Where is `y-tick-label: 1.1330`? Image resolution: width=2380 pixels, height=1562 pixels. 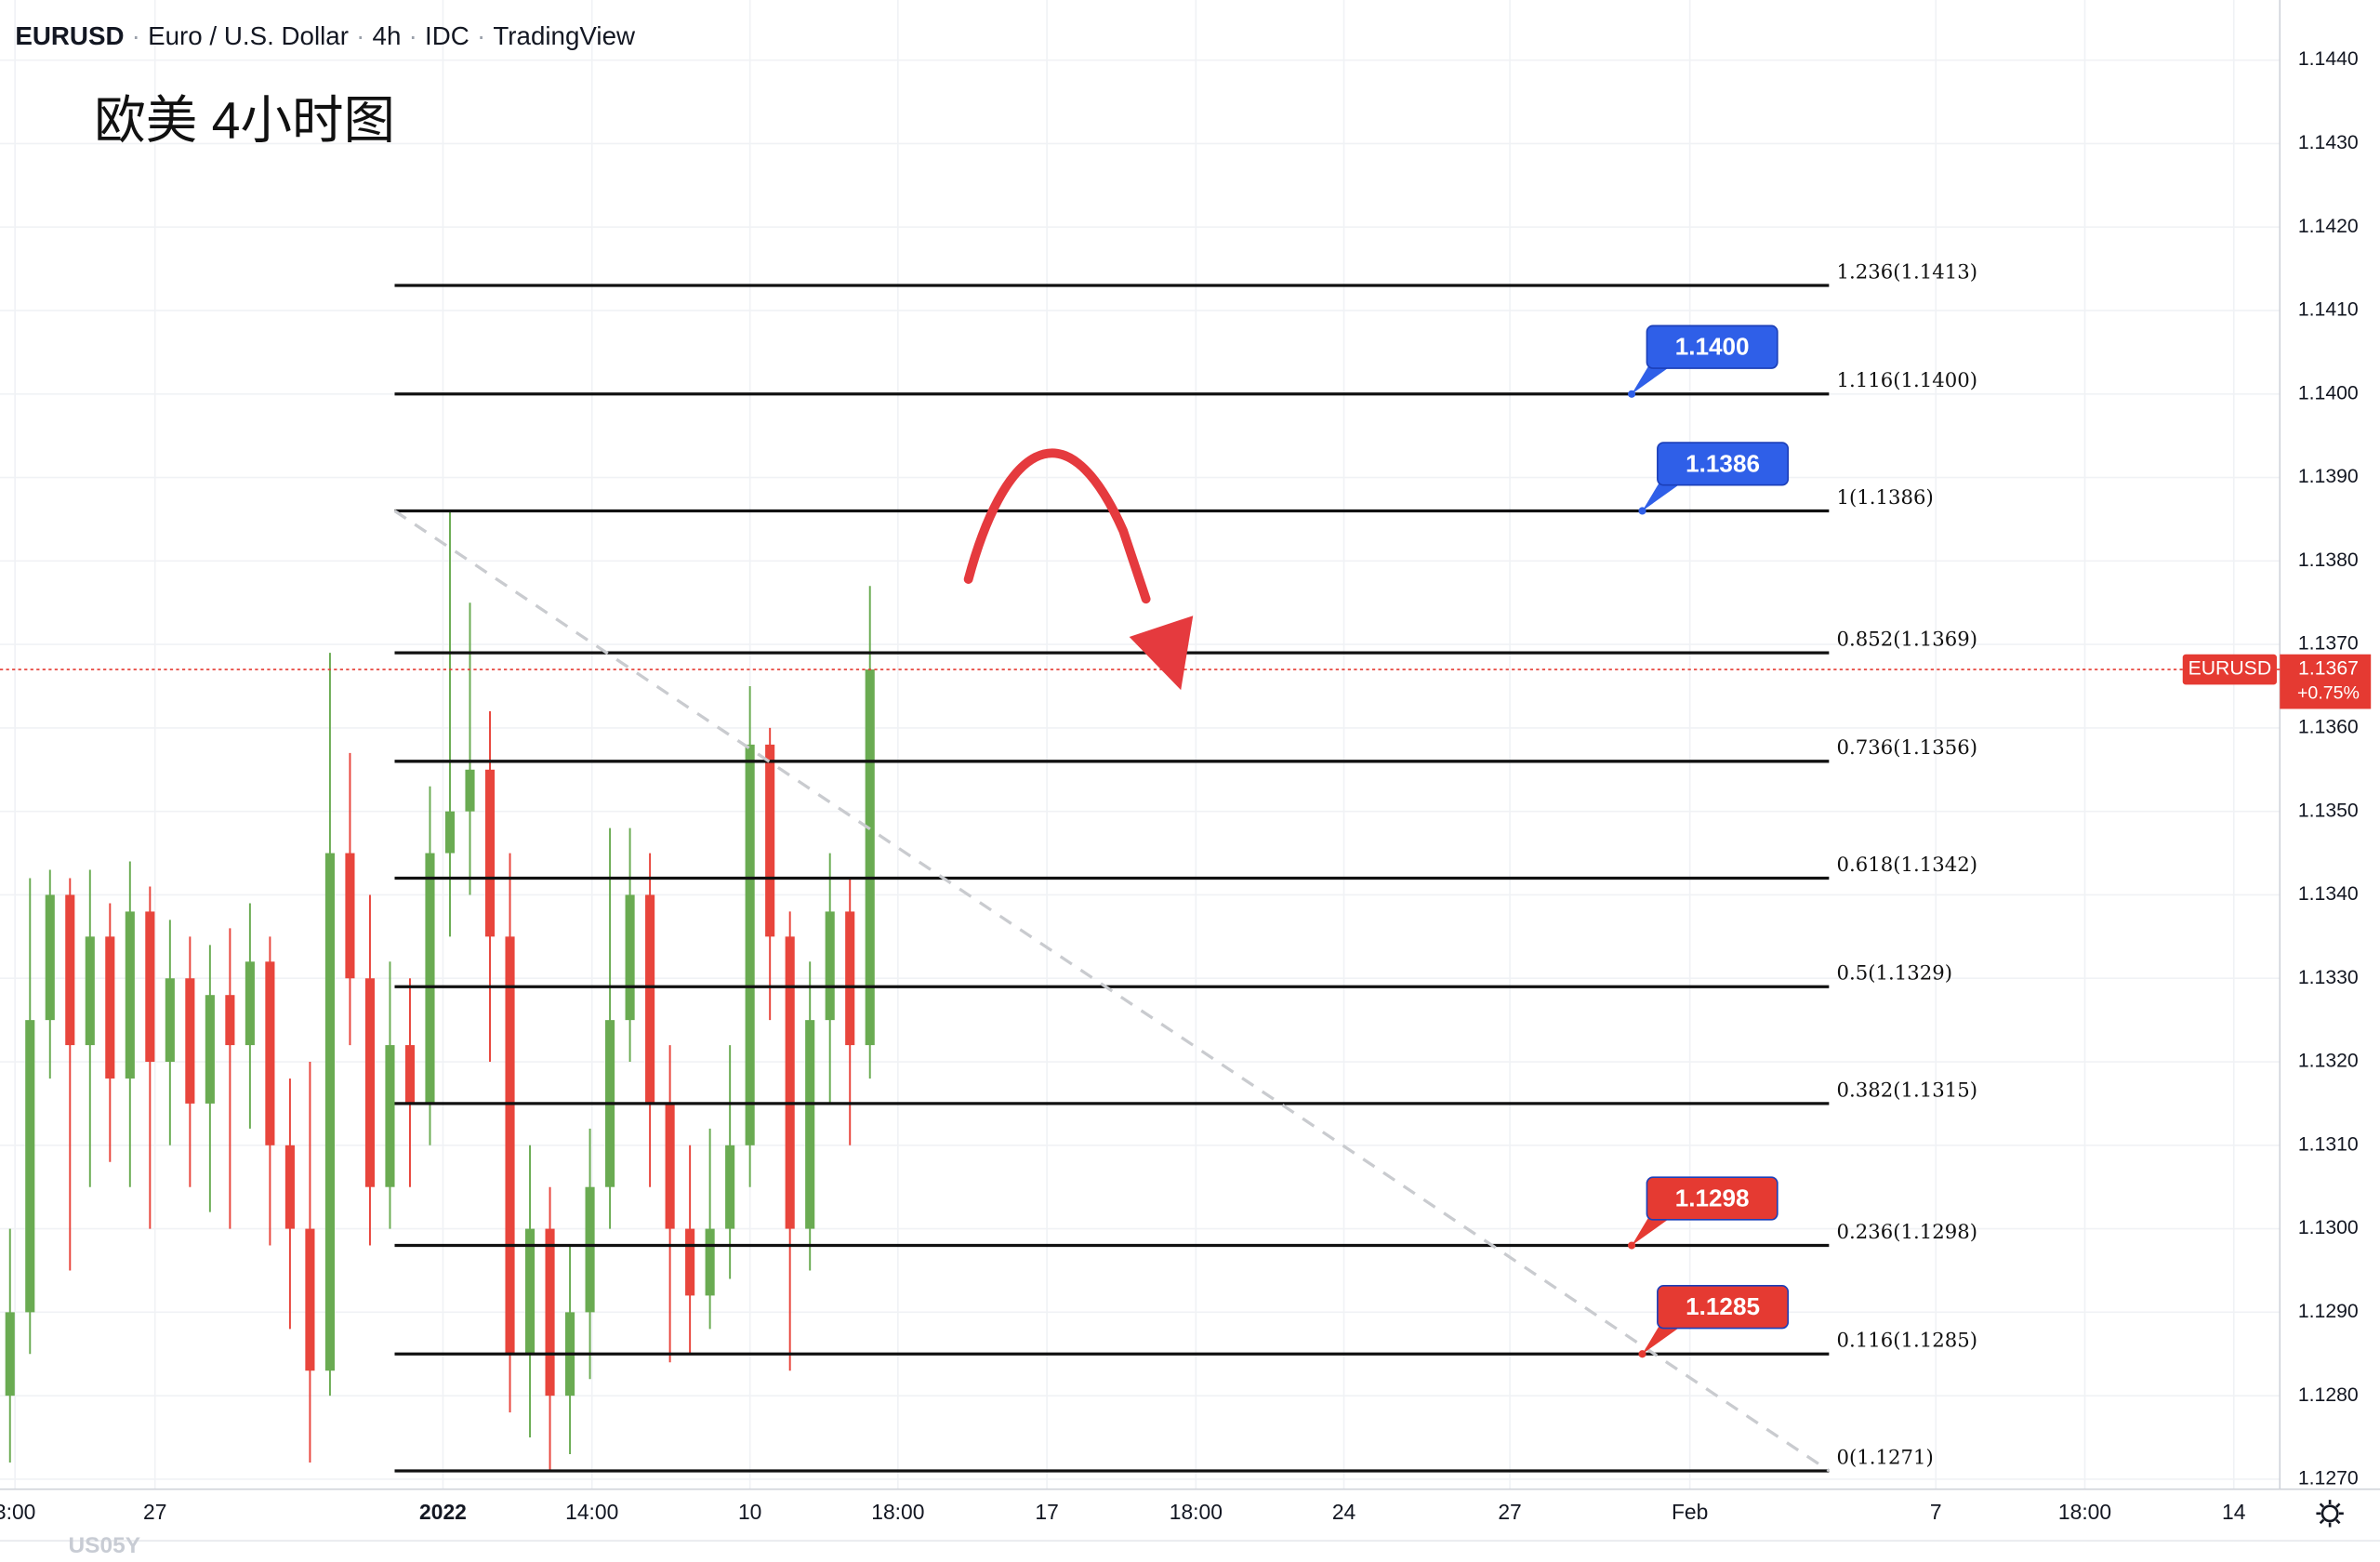 y-tick-label: 1.1330 is located at coordinates (2328, 978).